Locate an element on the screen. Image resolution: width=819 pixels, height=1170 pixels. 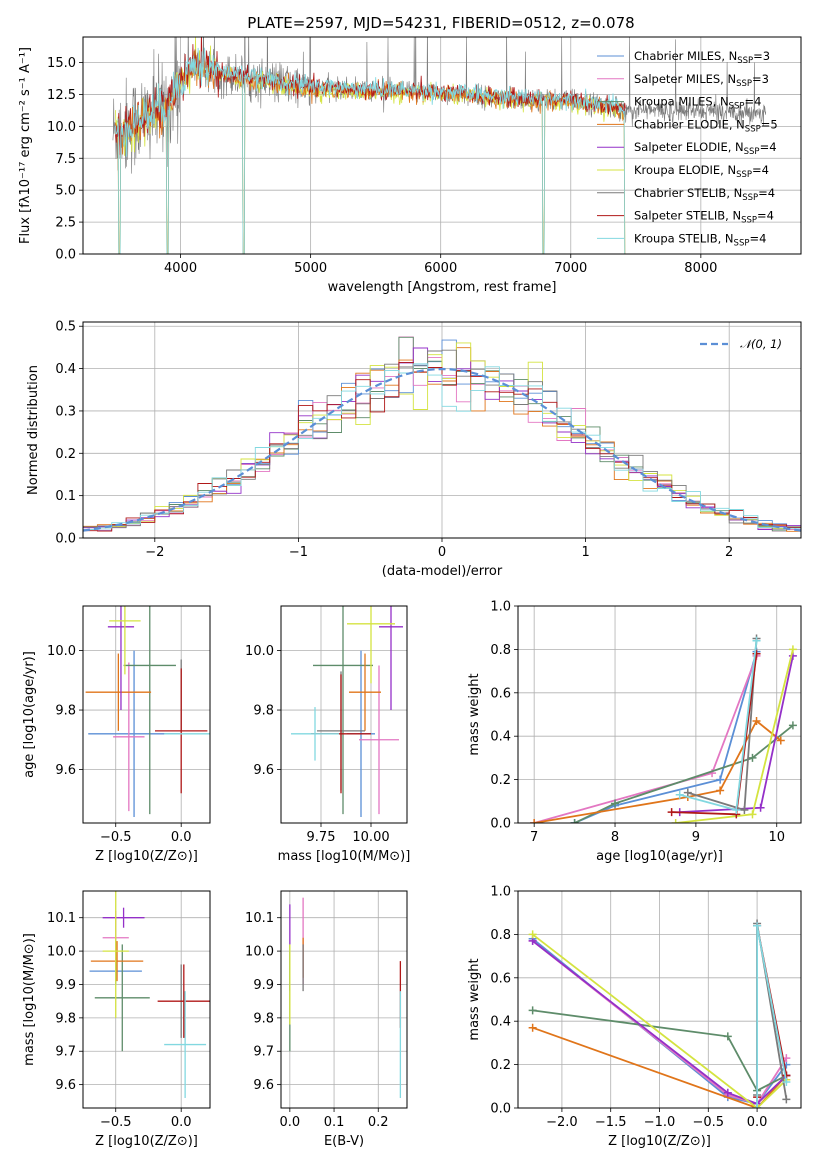
x-tick-label: −2 is located at coordinates (154, 552).